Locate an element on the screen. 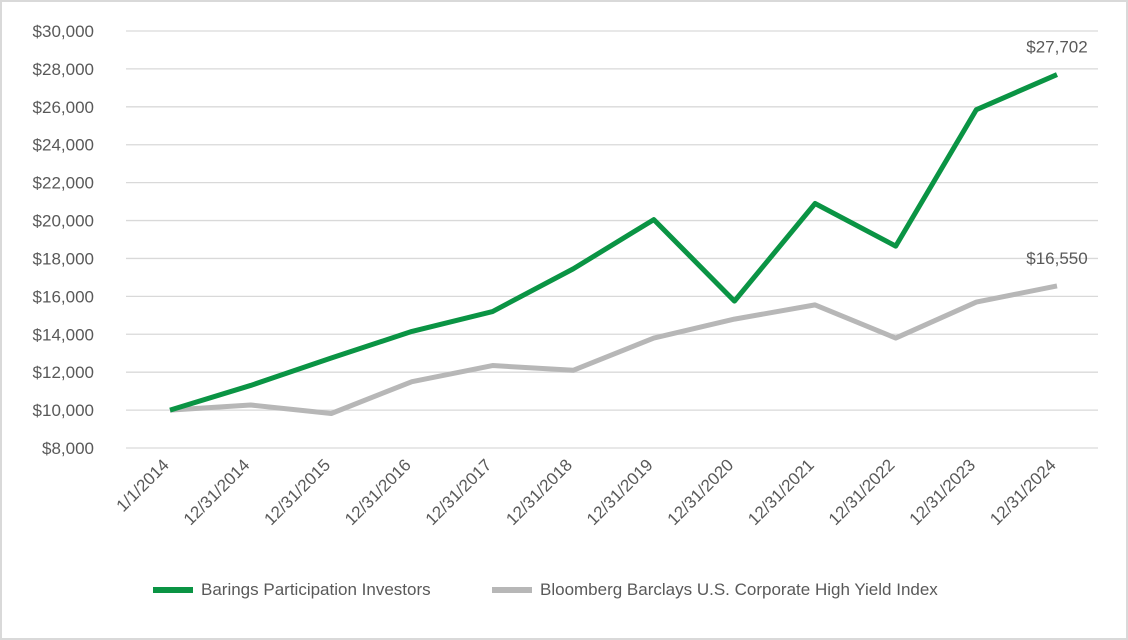 The image size is (1128, 640). x-tick-label: 12/31/2016 is located at coordinates (378, 492).